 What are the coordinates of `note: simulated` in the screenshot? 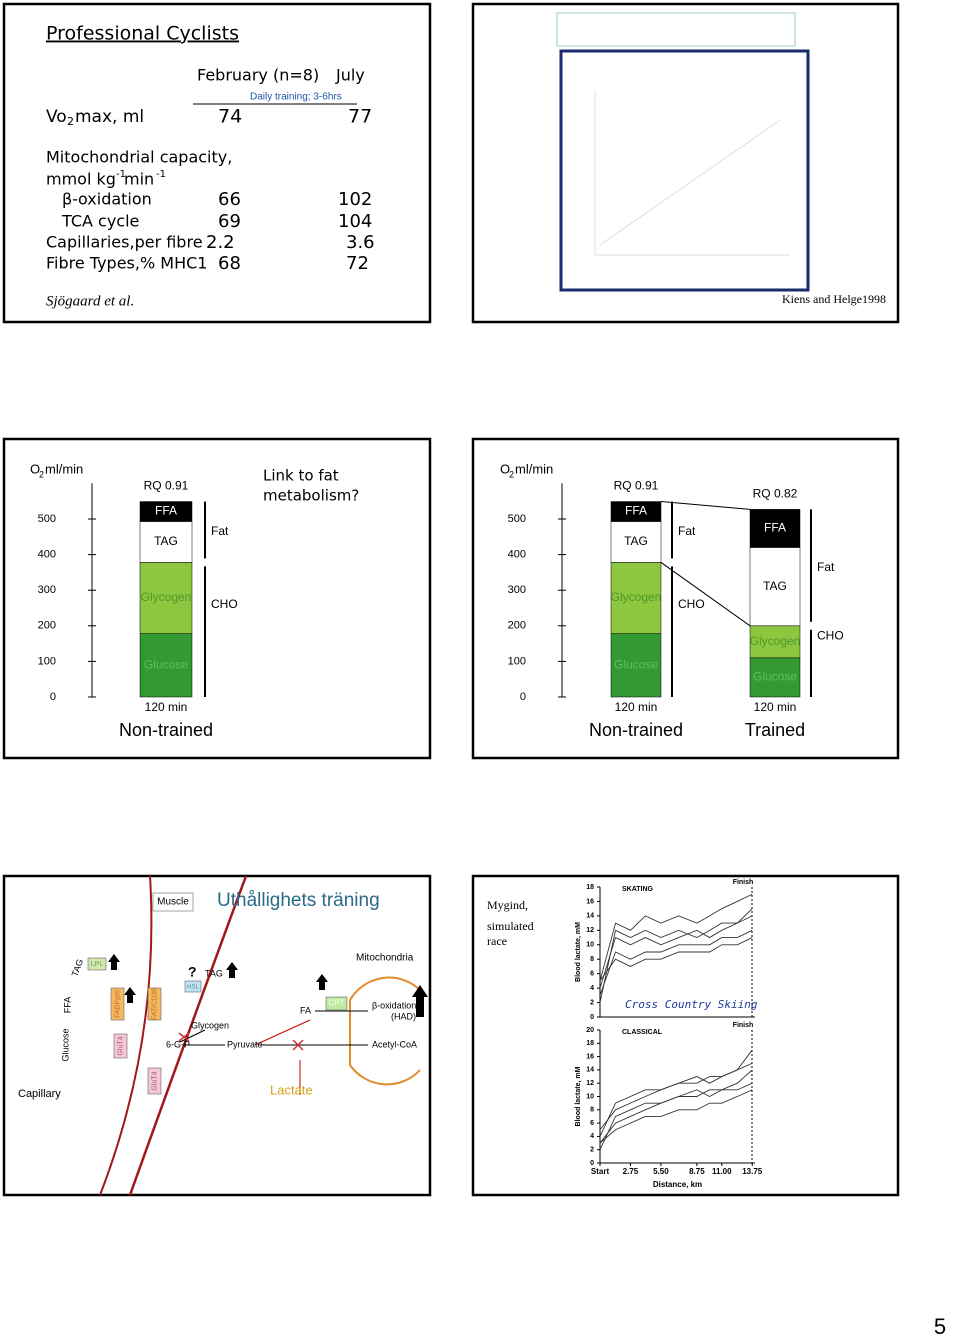 It's located at (510, 926).